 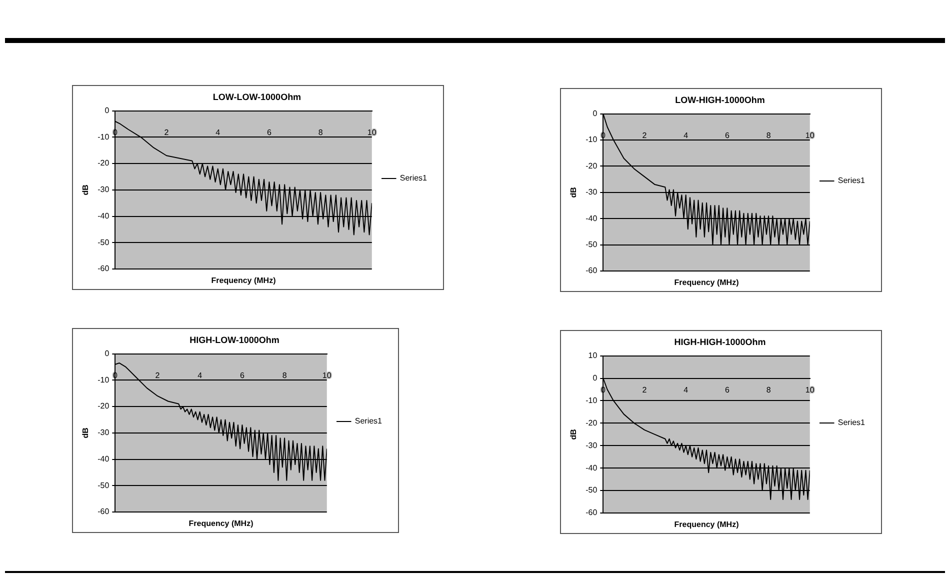 What do you see at coordinates (720, 99) in the screenshot?
I see `chart-title: LOW-HIGH-1000Ohm` at bounding box center [720, 99].